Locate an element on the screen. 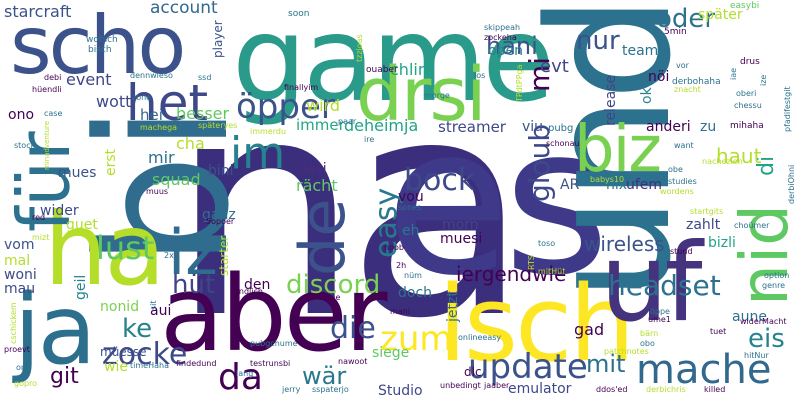 This screenshot has height=400, width=800. word-muesi: muesi is located at coordinates (461, 239).